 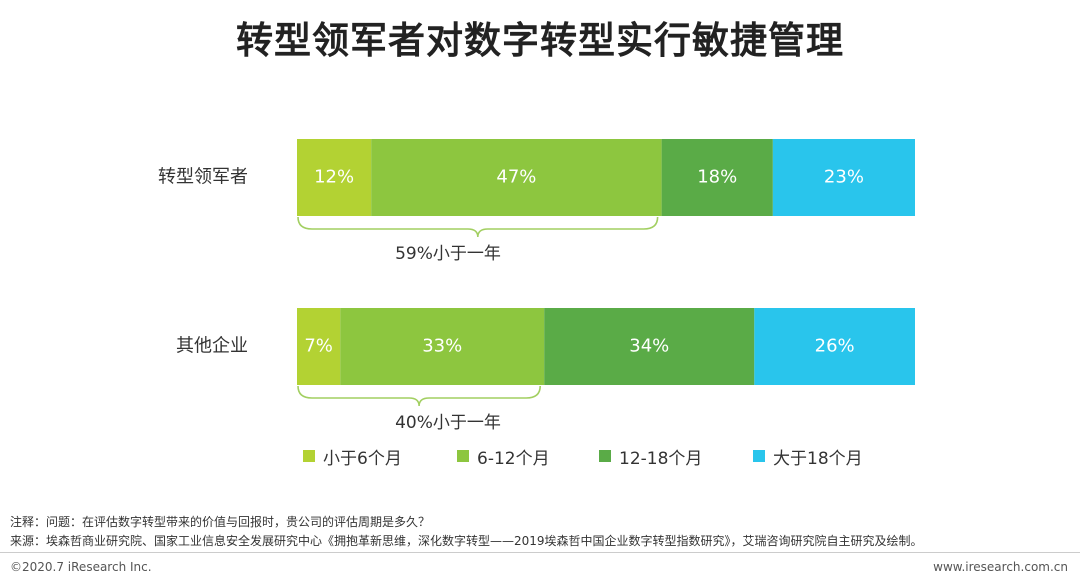 I want to click on legend: 小于6个月 6-12个月 12-18个月 大于18个月, so click(x=583, y=456).